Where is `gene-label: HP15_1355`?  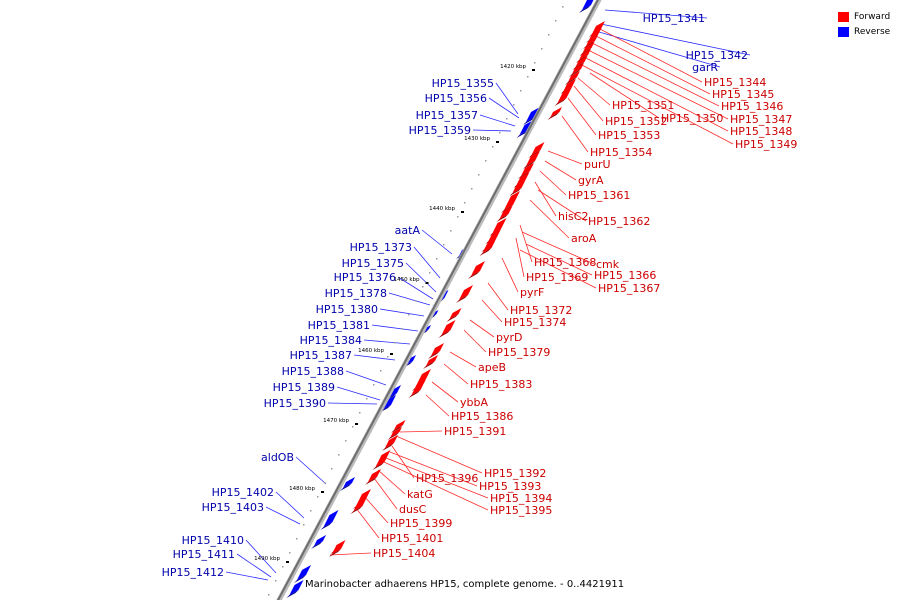 gene-label: HP15_1355 is located at coordinates (463, 83).